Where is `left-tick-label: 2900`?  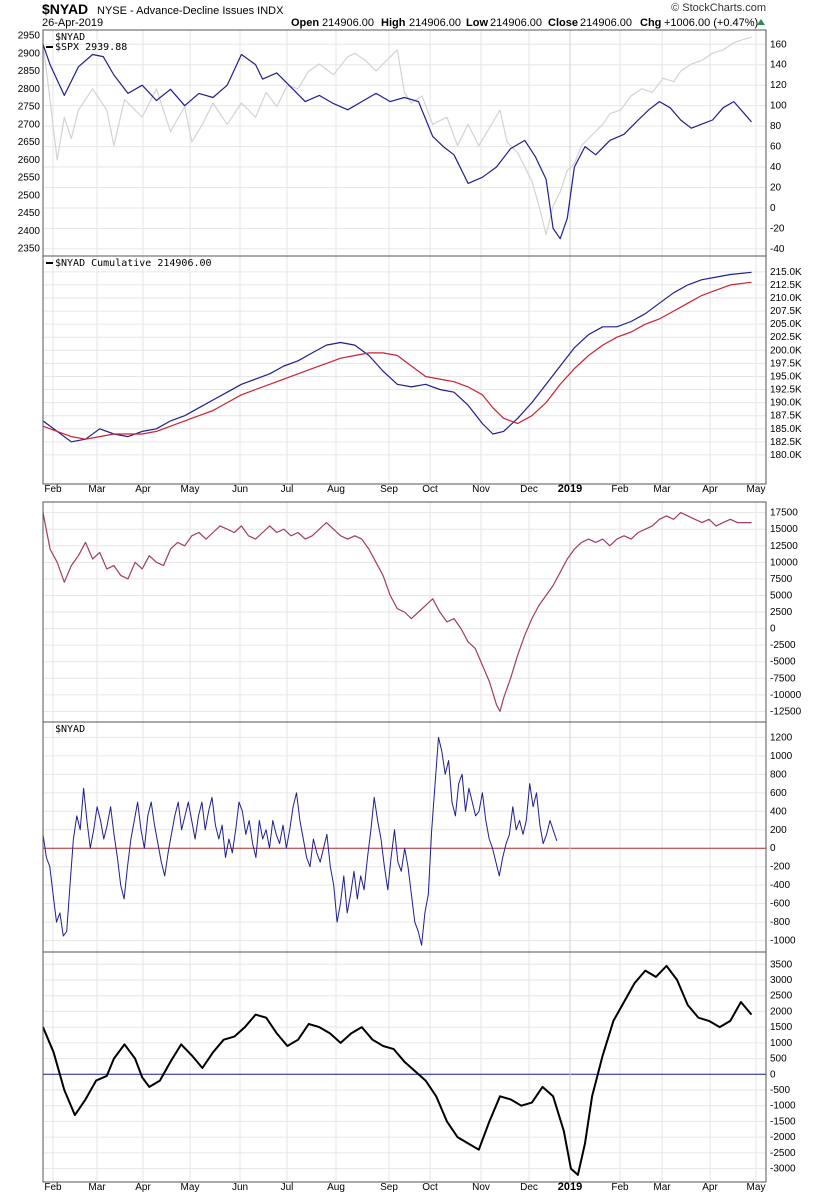 left-tick-label: 2900 is located at coordinates (29, 53).